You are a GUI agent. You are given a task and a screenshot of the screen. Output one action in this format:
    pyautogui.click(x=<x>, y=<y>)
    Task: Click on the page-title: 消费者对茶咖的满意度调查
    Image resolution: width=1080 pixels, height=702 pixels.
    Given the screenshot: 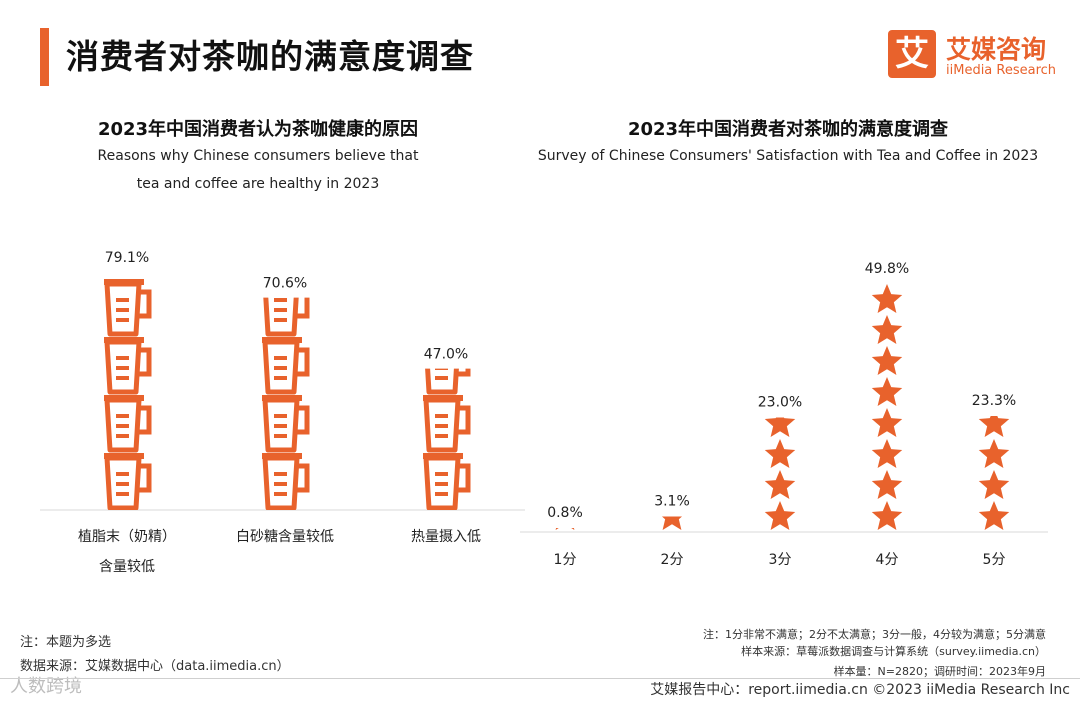 What is the action you would take?
    pyautogui.click(x=270, y=56)
    